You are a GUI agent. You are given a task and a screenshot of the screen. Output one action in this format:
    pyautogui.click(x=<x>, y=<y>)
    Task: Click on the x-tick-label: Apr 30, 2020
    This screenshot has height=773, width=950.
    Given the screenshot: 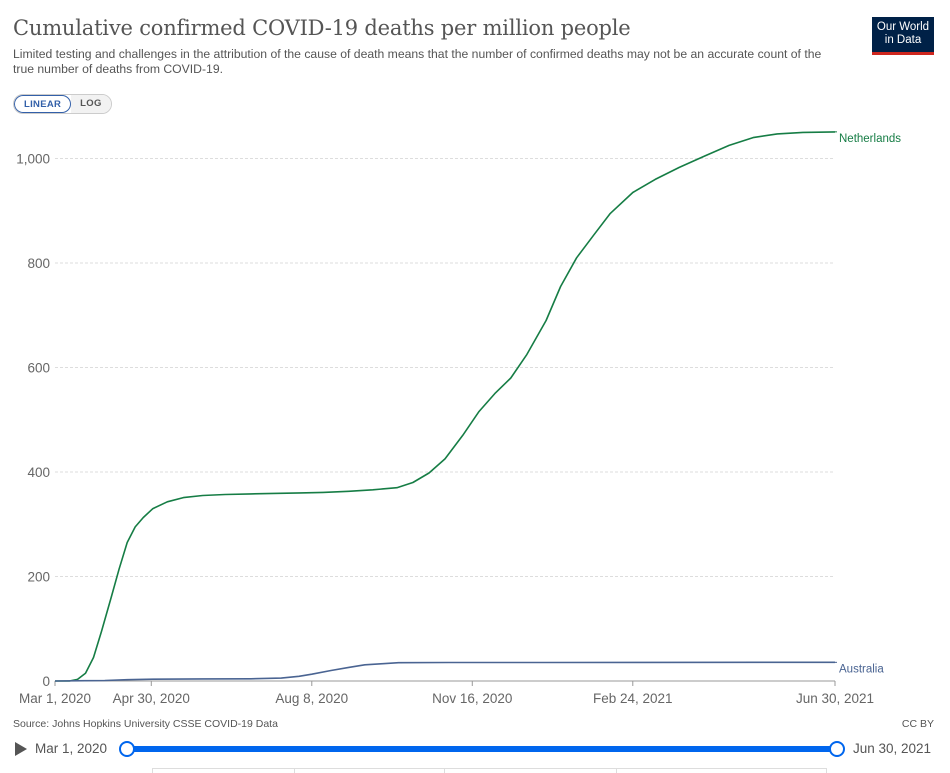 What is the action you would take?
    pyautogui.click(x=151, y=698)
    